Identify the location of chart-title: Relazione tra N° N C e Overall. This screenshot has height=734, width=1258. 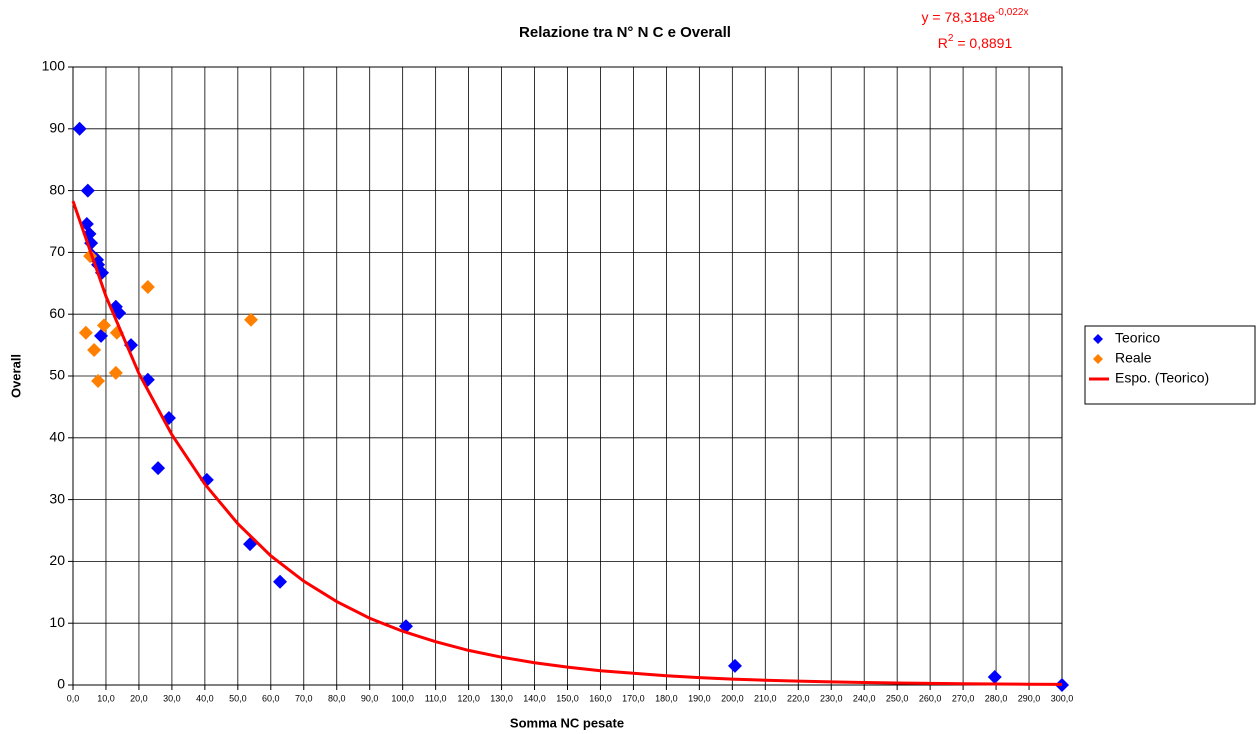
(625, 32).